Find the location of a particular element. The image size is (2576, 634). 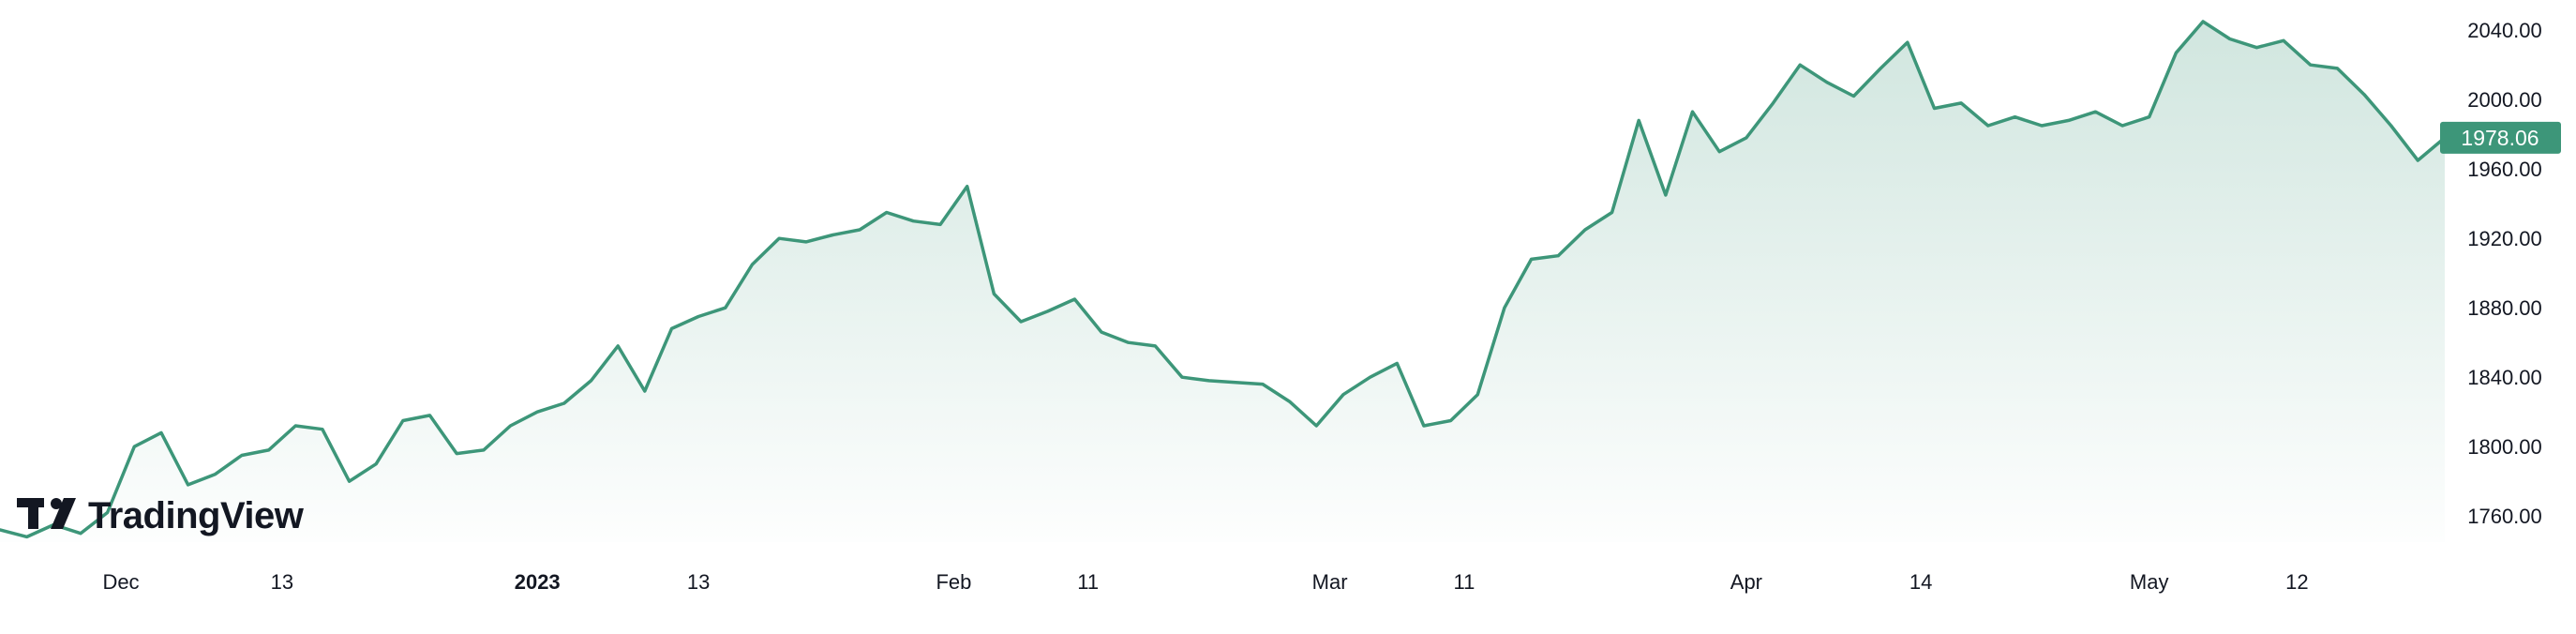

x-axis: Dec 13 2023 13 Feb 11 Mar 11 Apr 14 May 12 is located at coordinates (1205, 582).